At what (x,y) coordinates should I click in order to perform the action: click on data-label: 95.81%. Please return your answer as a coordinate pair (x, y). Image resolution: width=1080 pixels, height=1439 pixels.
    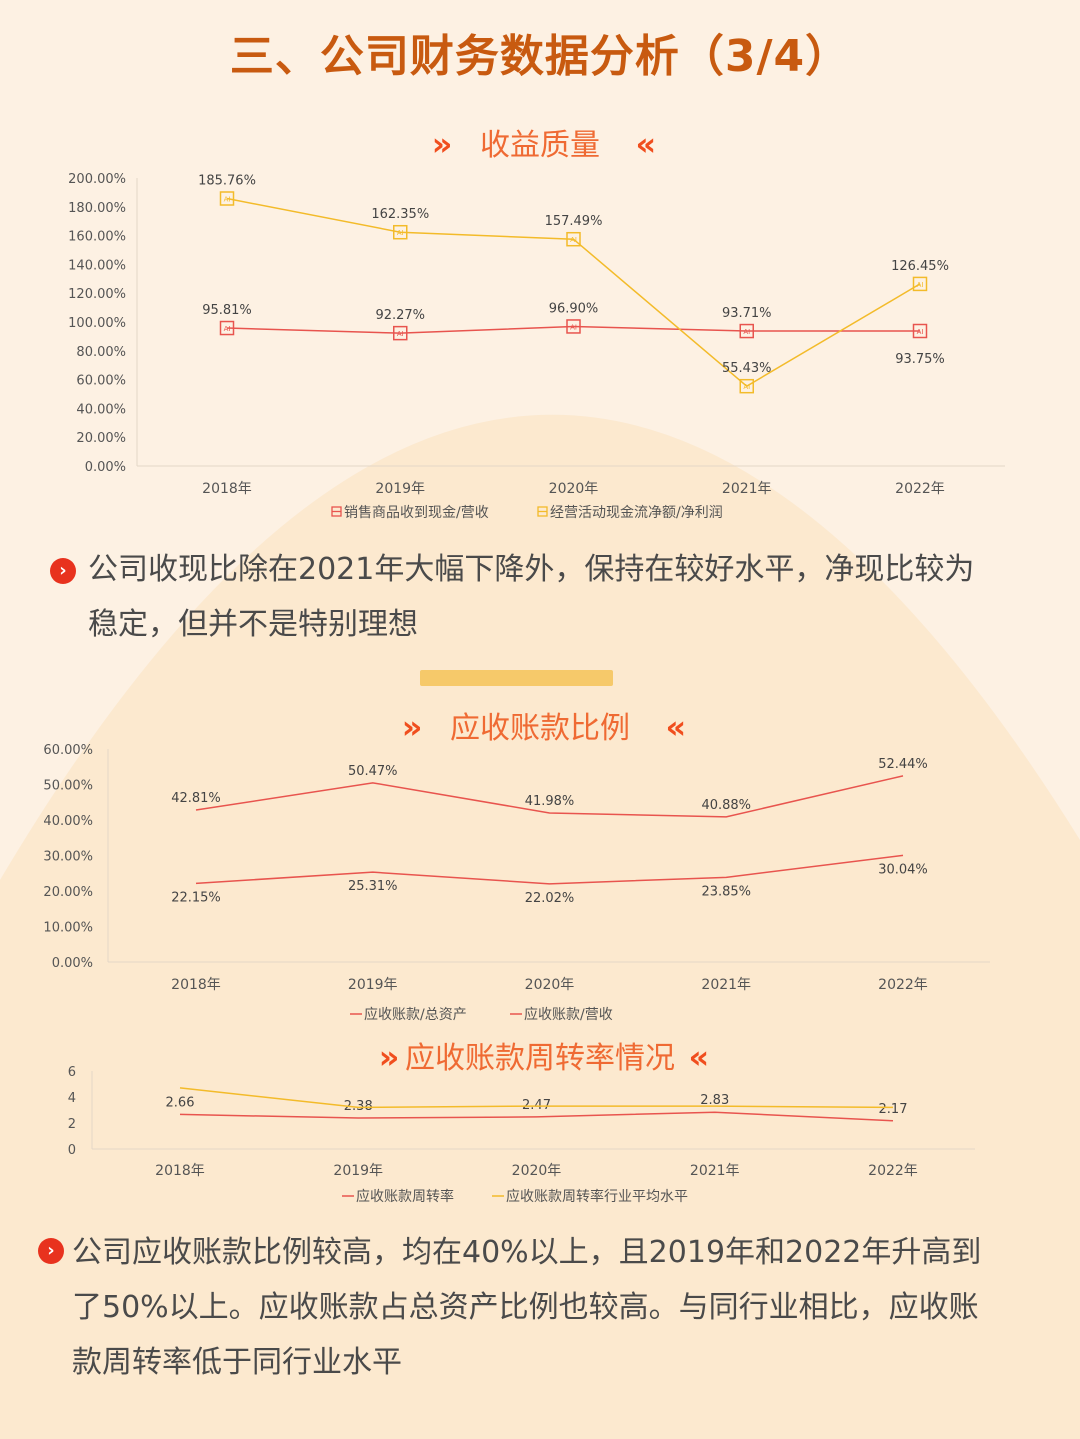
    Looking at the image, I should click on (227, 310).